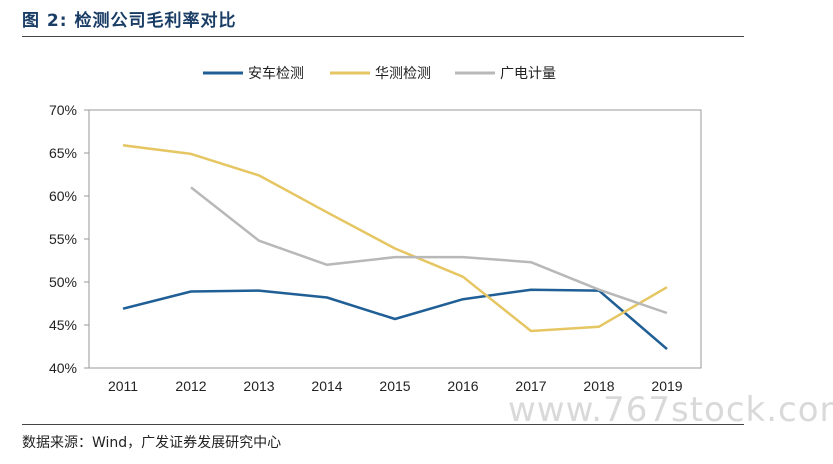  I want to click on y-tick-label: 50%, so click(63, 282).